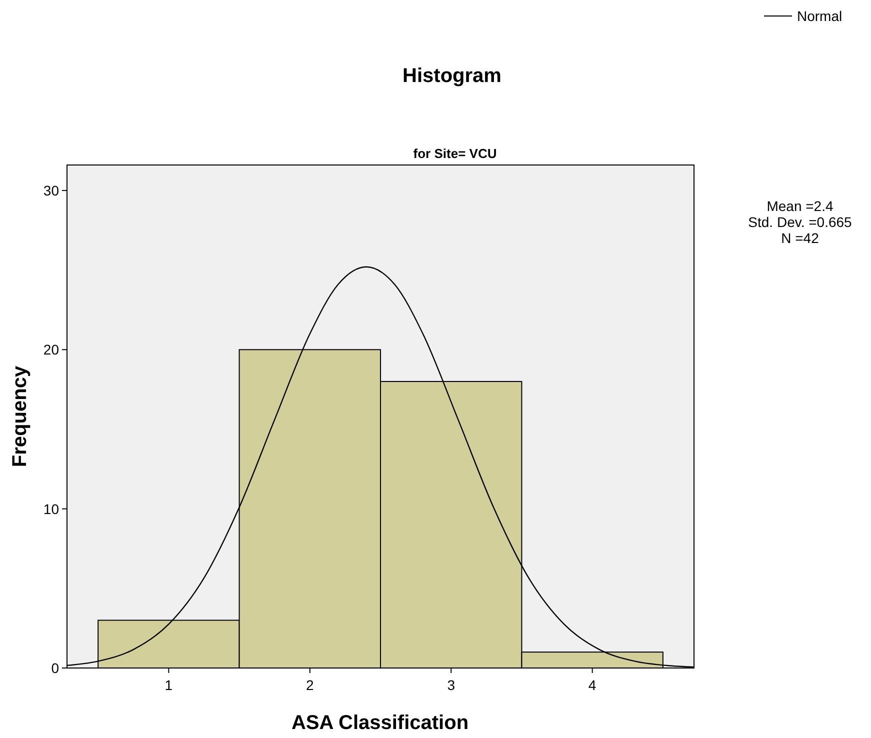 The image size is (871, 738). What do you see at coordinates (380, 723) in the screenshot?
I see `x-axis-title: ASA Classification` at bounding box center [380, 723].